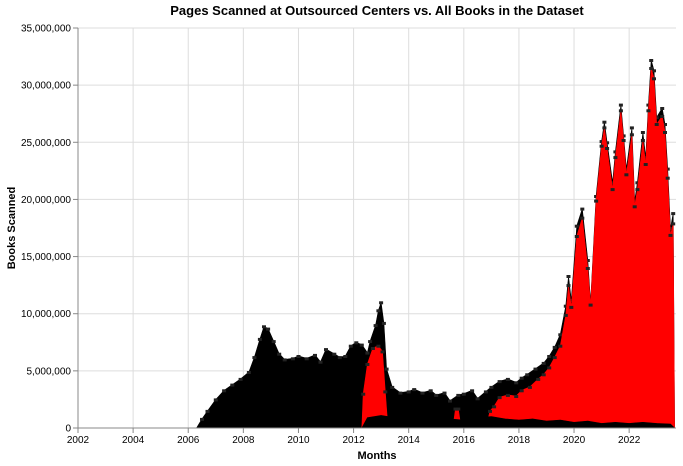 This screenshot has height=466, width=683. Describe the element at coordinates (46, 257) in the screenshot. I see `y-tick-label: 15,000,000` at that location.